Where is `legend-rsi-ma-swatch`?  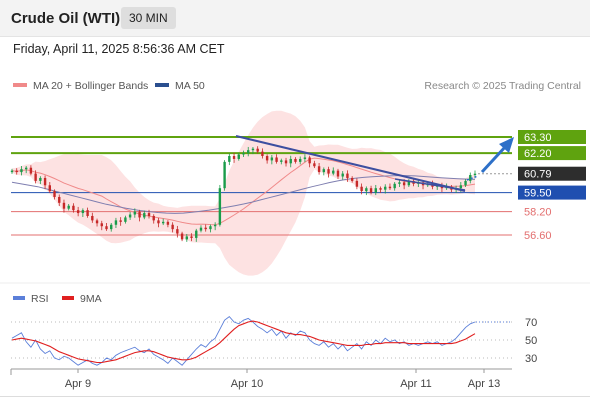 legend-rsi-ma-swatch is located at coordinates (68, 298).